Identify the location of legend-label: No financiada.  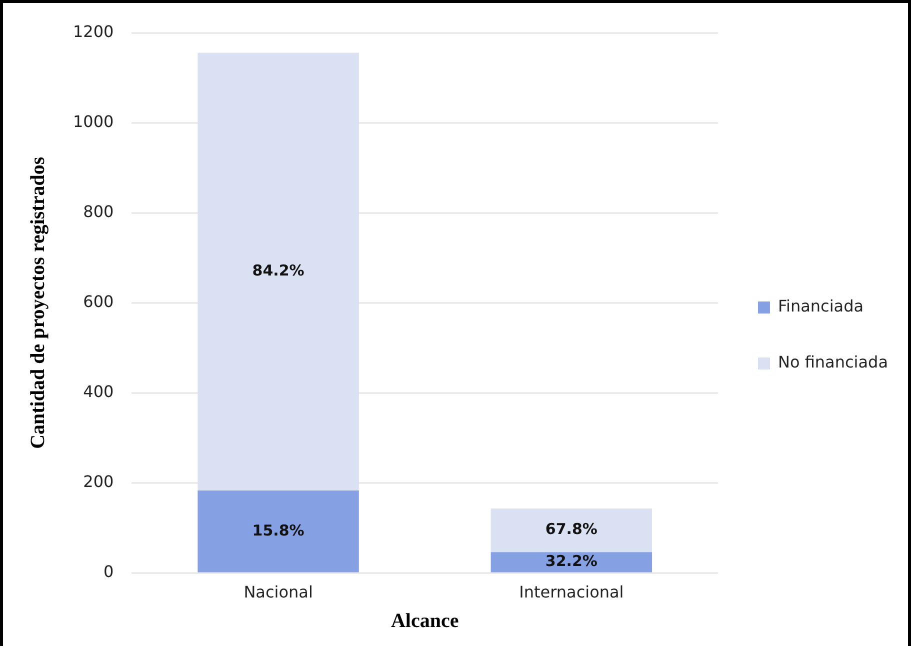
(833, 362).